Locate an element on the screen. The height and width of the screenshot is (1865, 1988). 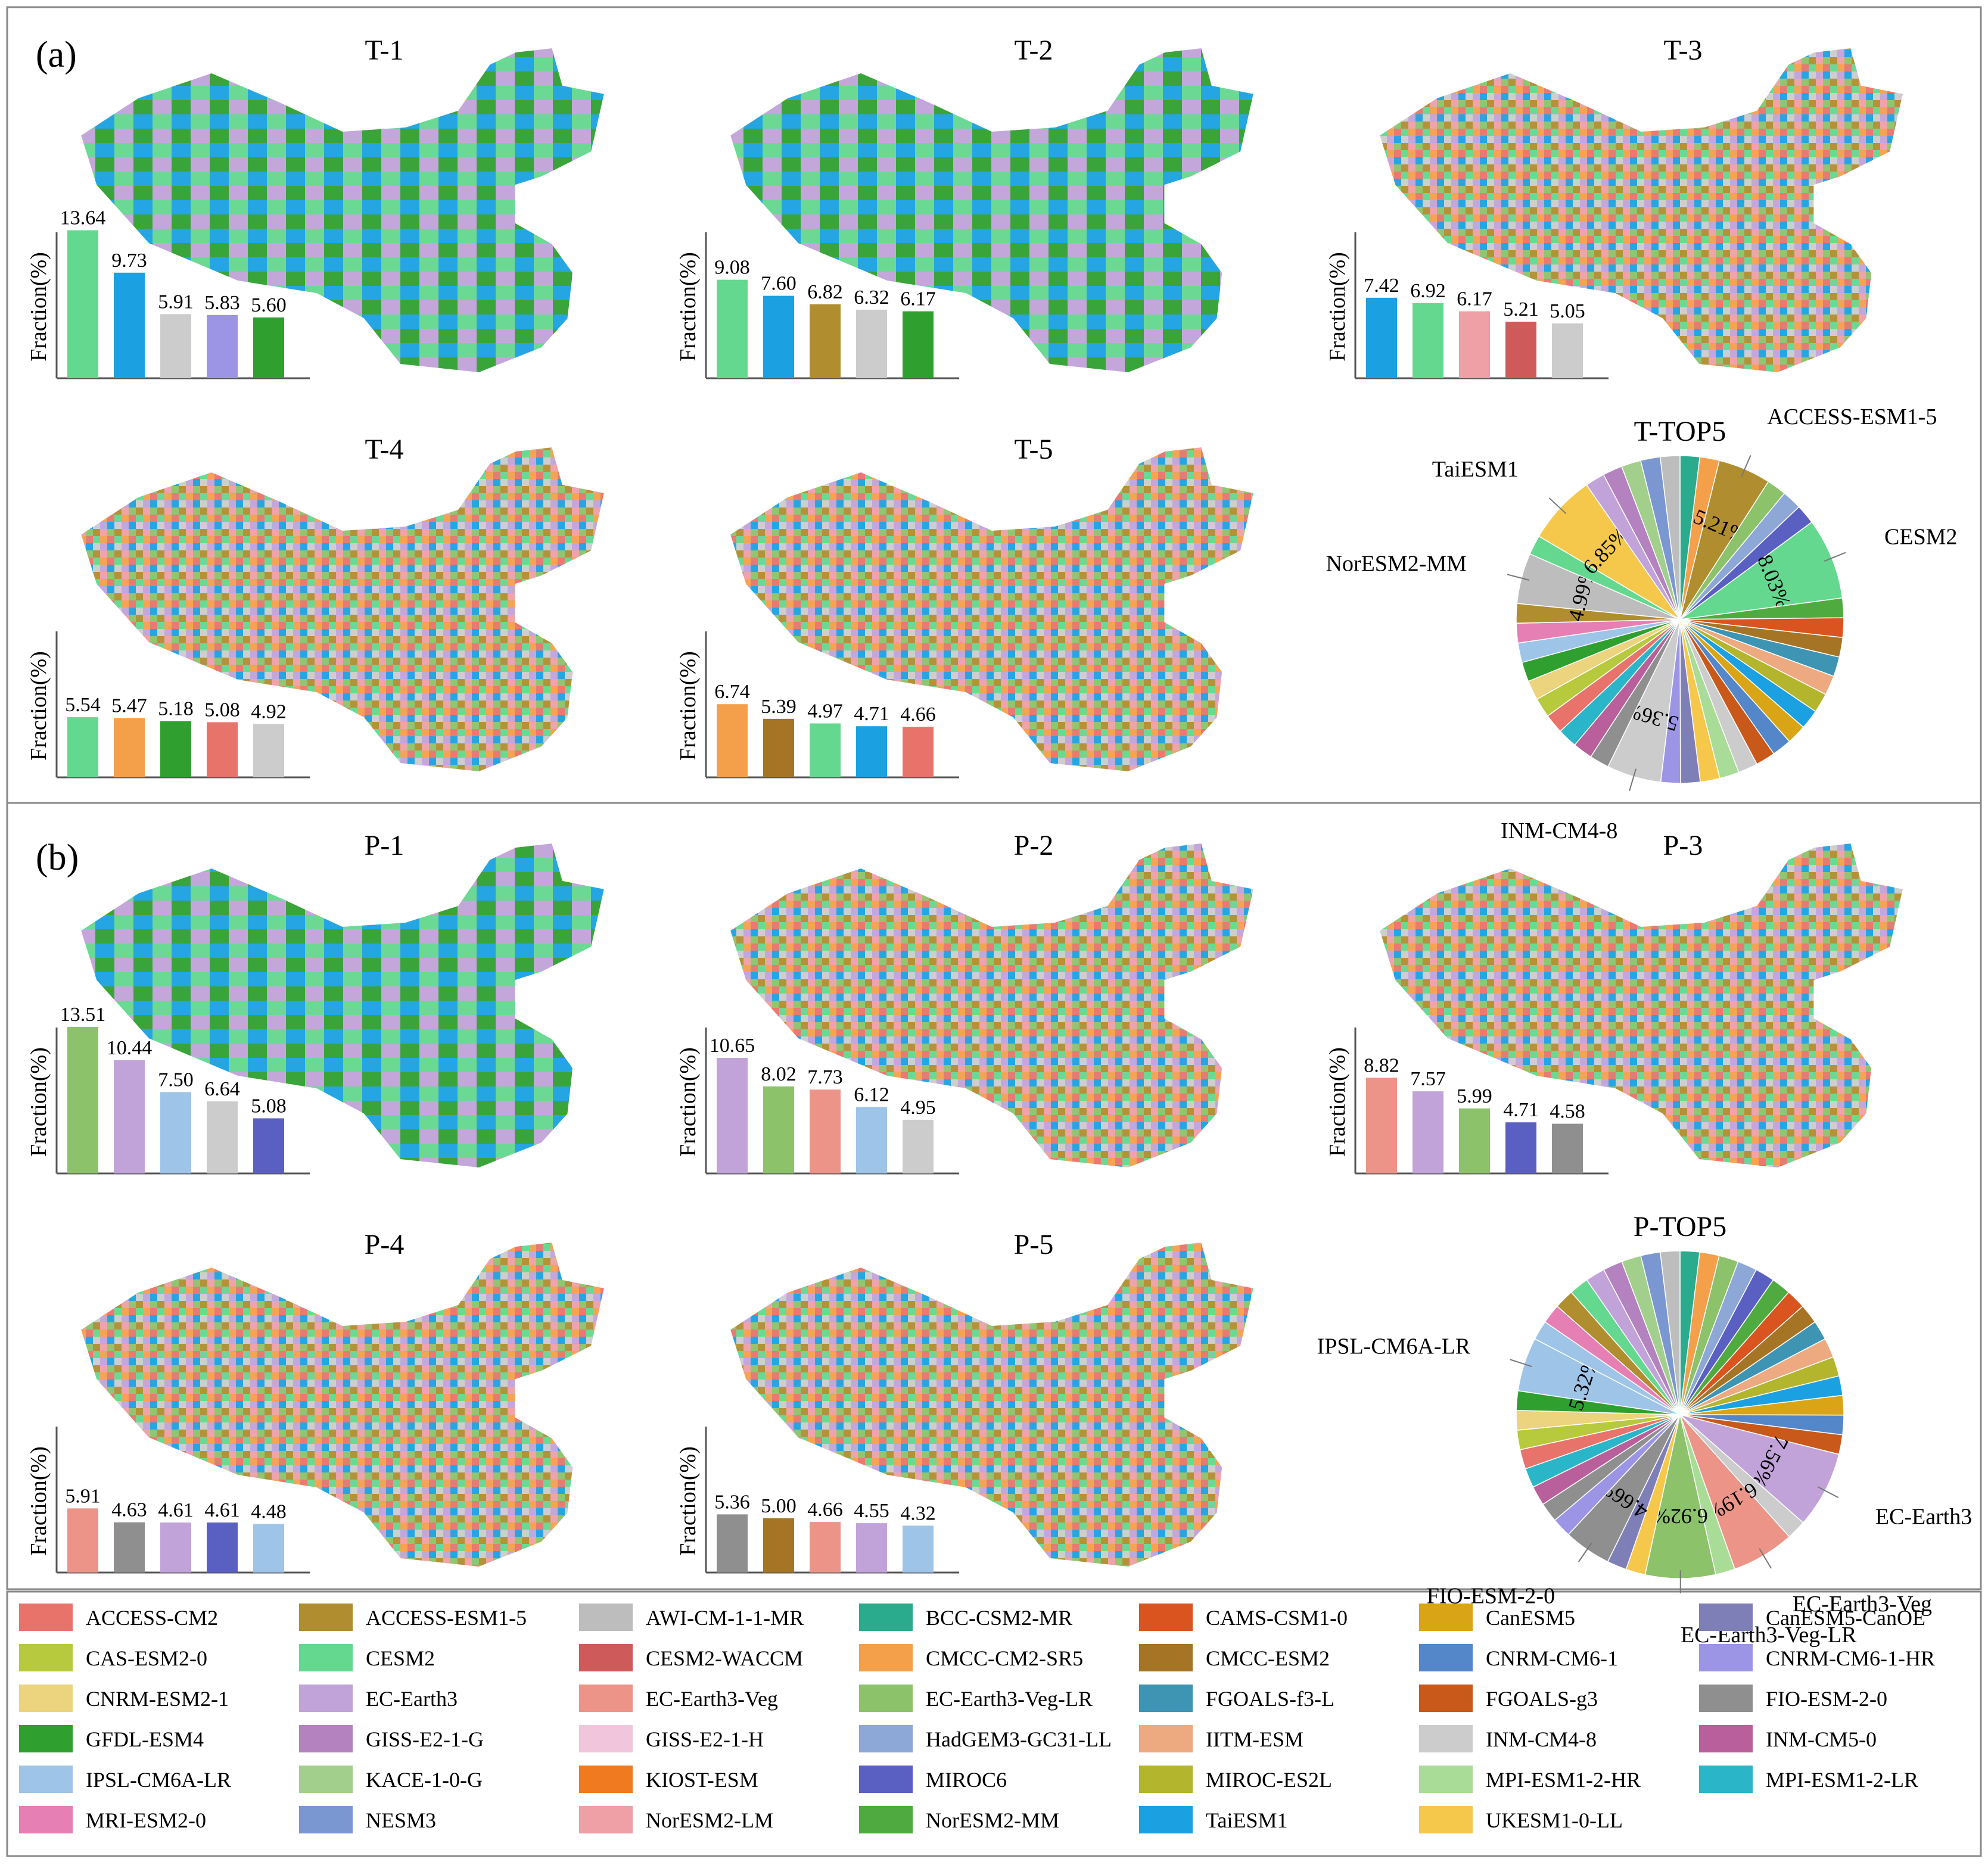
bar-value-label: 5.83 is located at coordinates (222, 303).